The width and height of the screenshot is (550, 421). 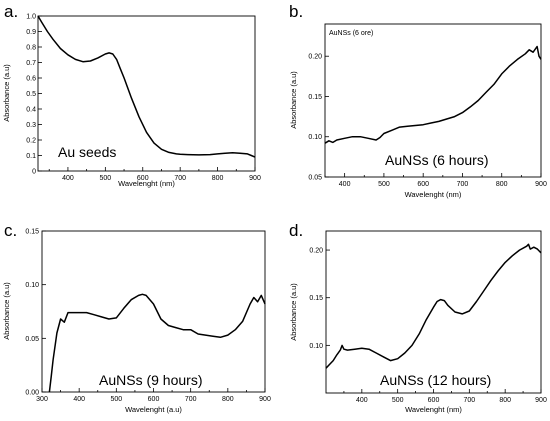 What do you see at coordinates (31, 141) in the screenshot?
I see `y-tick-label: 0.2` at bounding box center [31, 141].